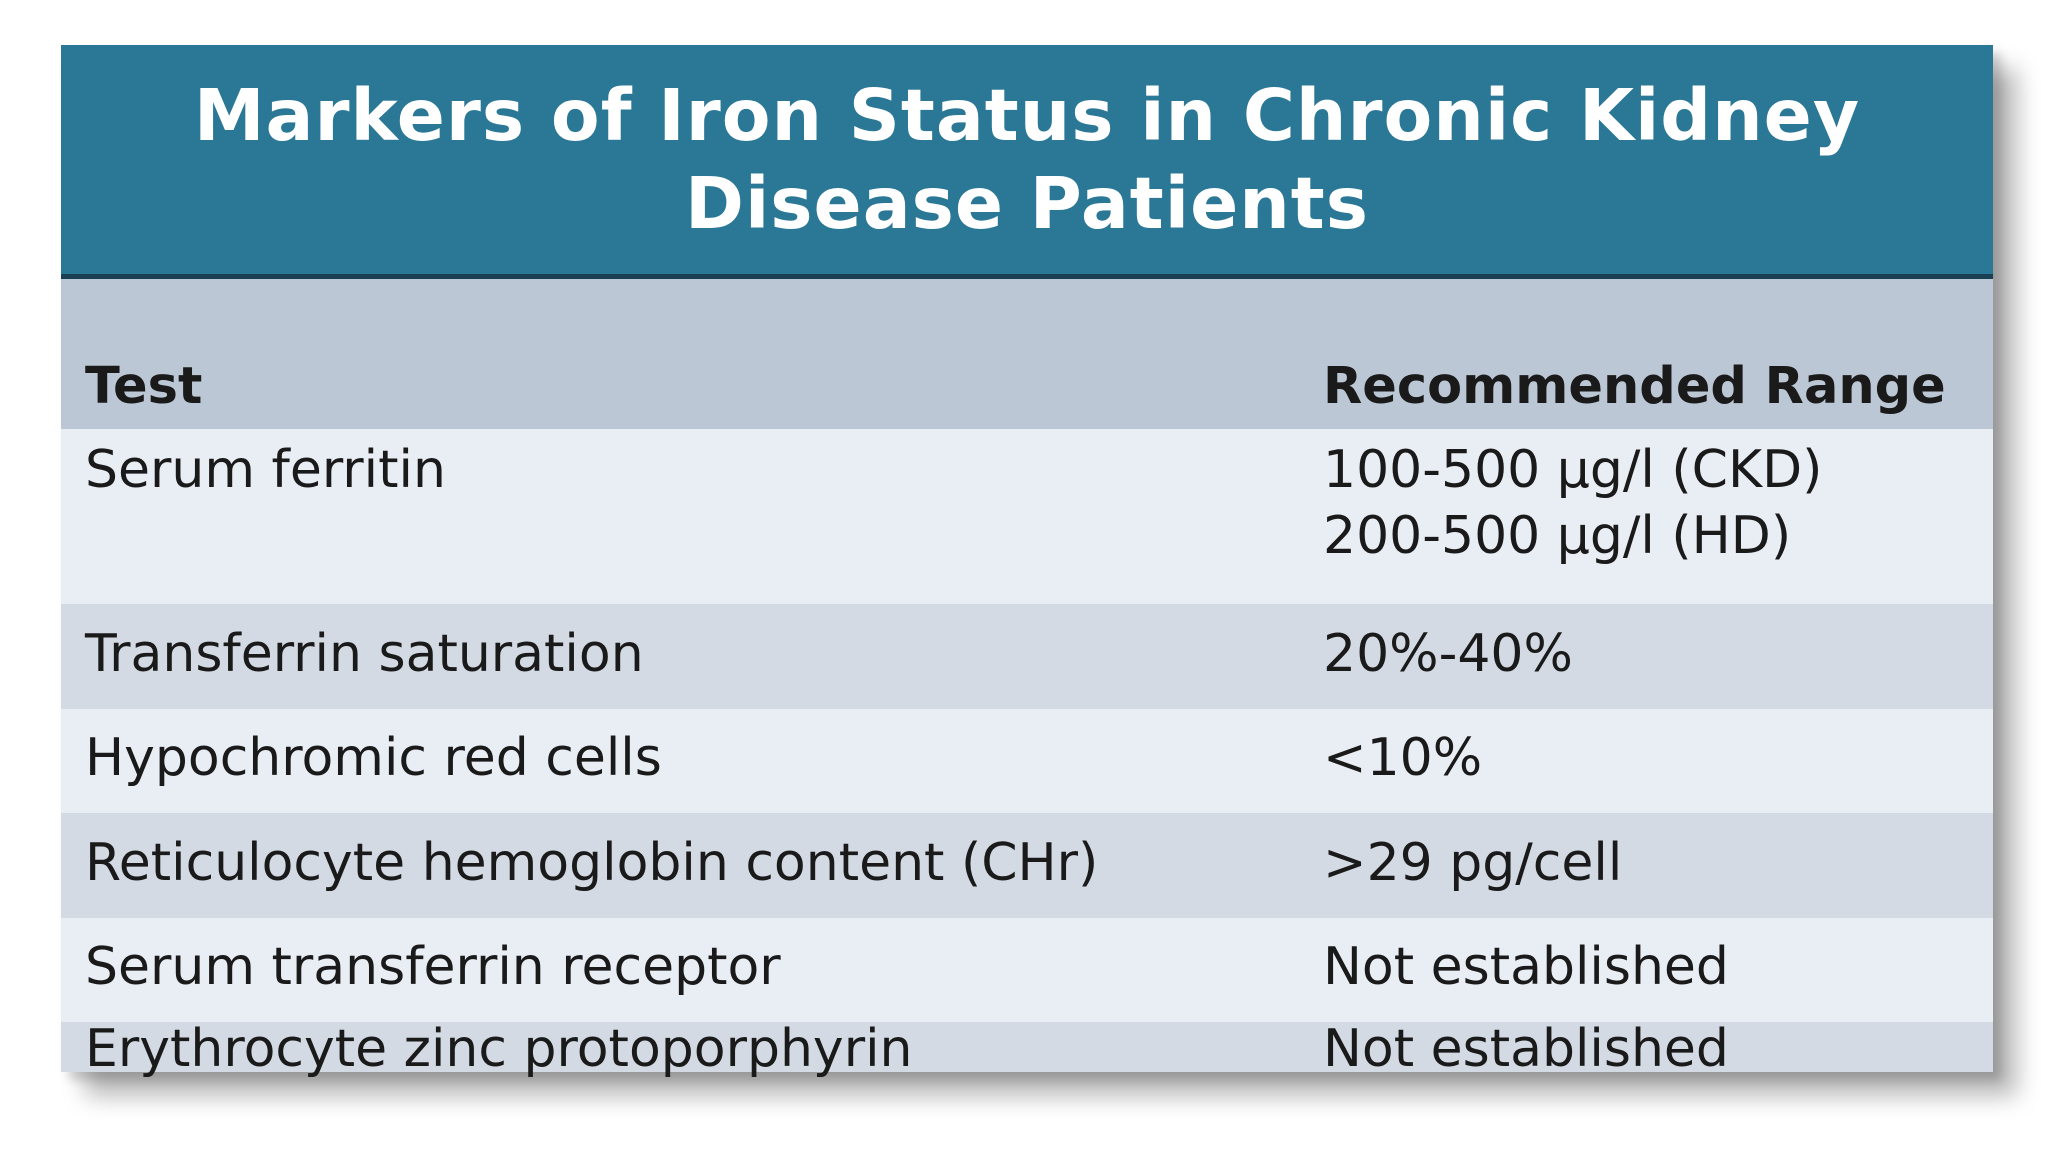 Image resolution: width=2048 pixels, height=1152 pixels. Describe the element at coordinates (1473, 863) in the screenshot. I see `range-value: >29 pg/cell` at that location.